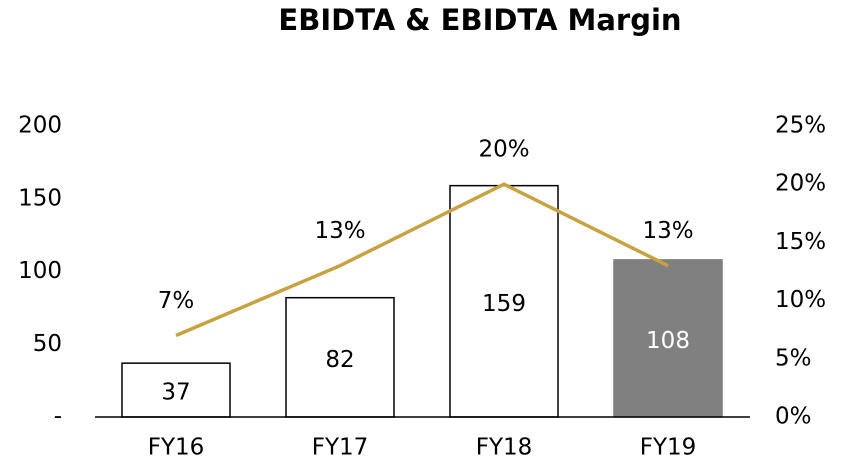 The width and height of the screenshot is (846, 472). What do you see at coordinates (40, 271) in the screenshot?
I see `y-tick-label: 100` at bounding box center [40, 271].